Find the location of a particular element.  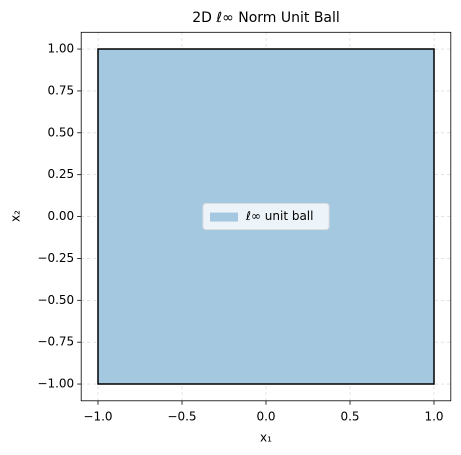

y-tick-label: 0.00 is located at coordinates (60, 216).